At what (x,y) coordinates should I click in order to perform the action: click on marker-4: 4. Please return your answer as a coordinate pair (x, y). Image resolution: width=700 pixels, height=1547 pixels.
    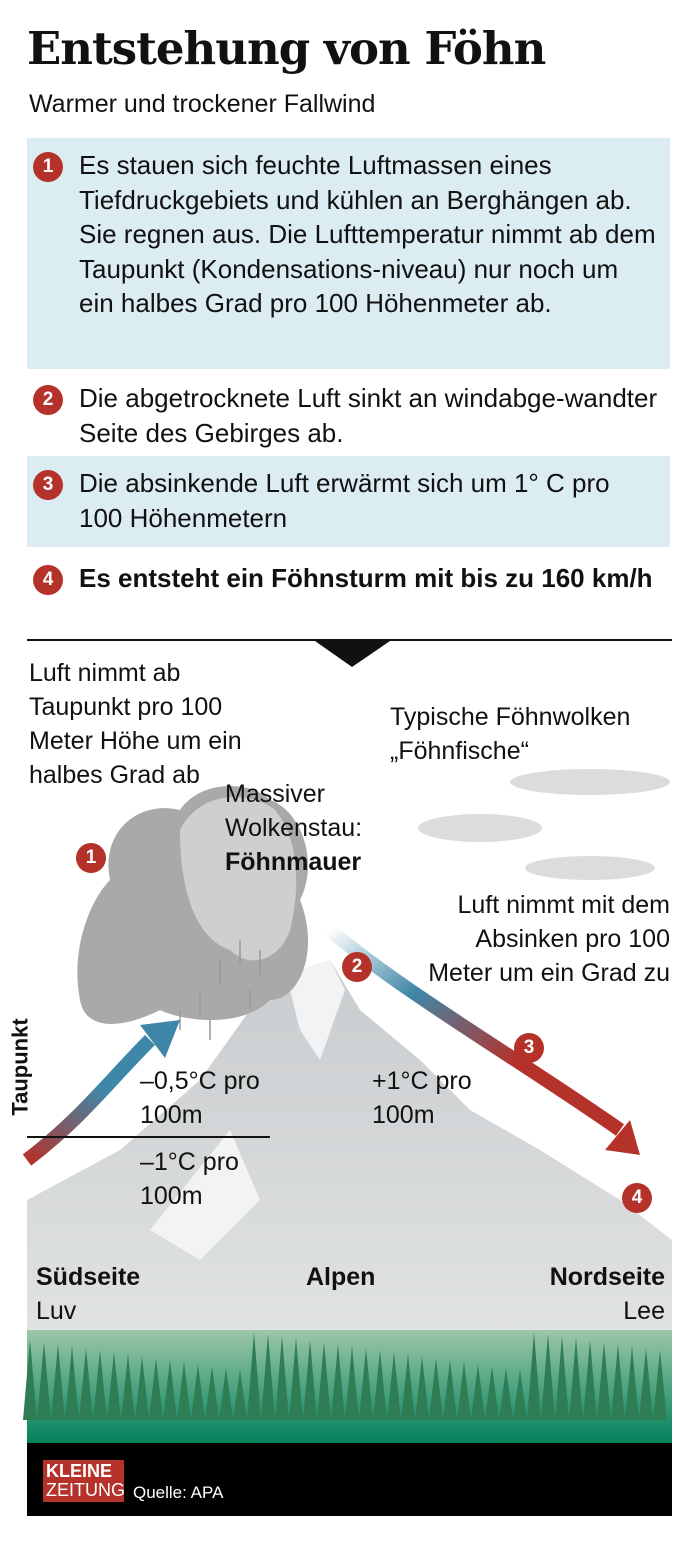
    Looking at the image, I should click on (637, 1198).